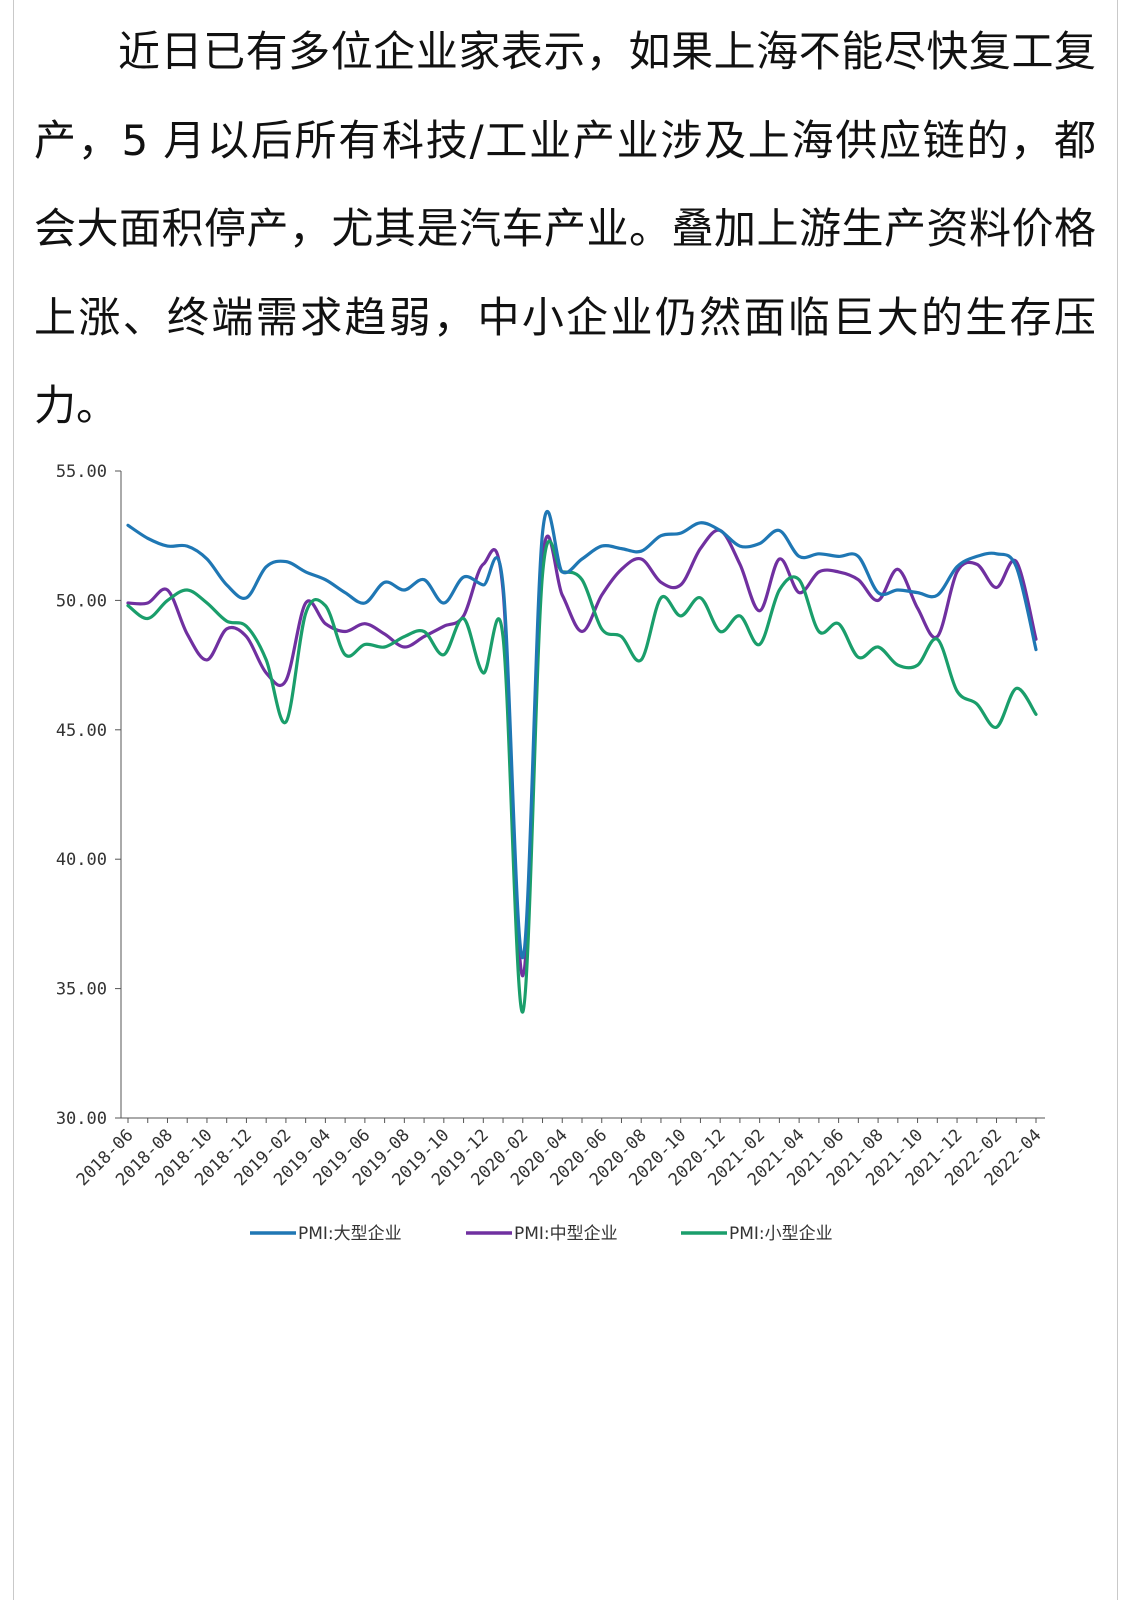  What do you see at coordinates (81, 860) in the screenshot?
I see `y-tick-label: 40.00` at bounding box center [81, 860].